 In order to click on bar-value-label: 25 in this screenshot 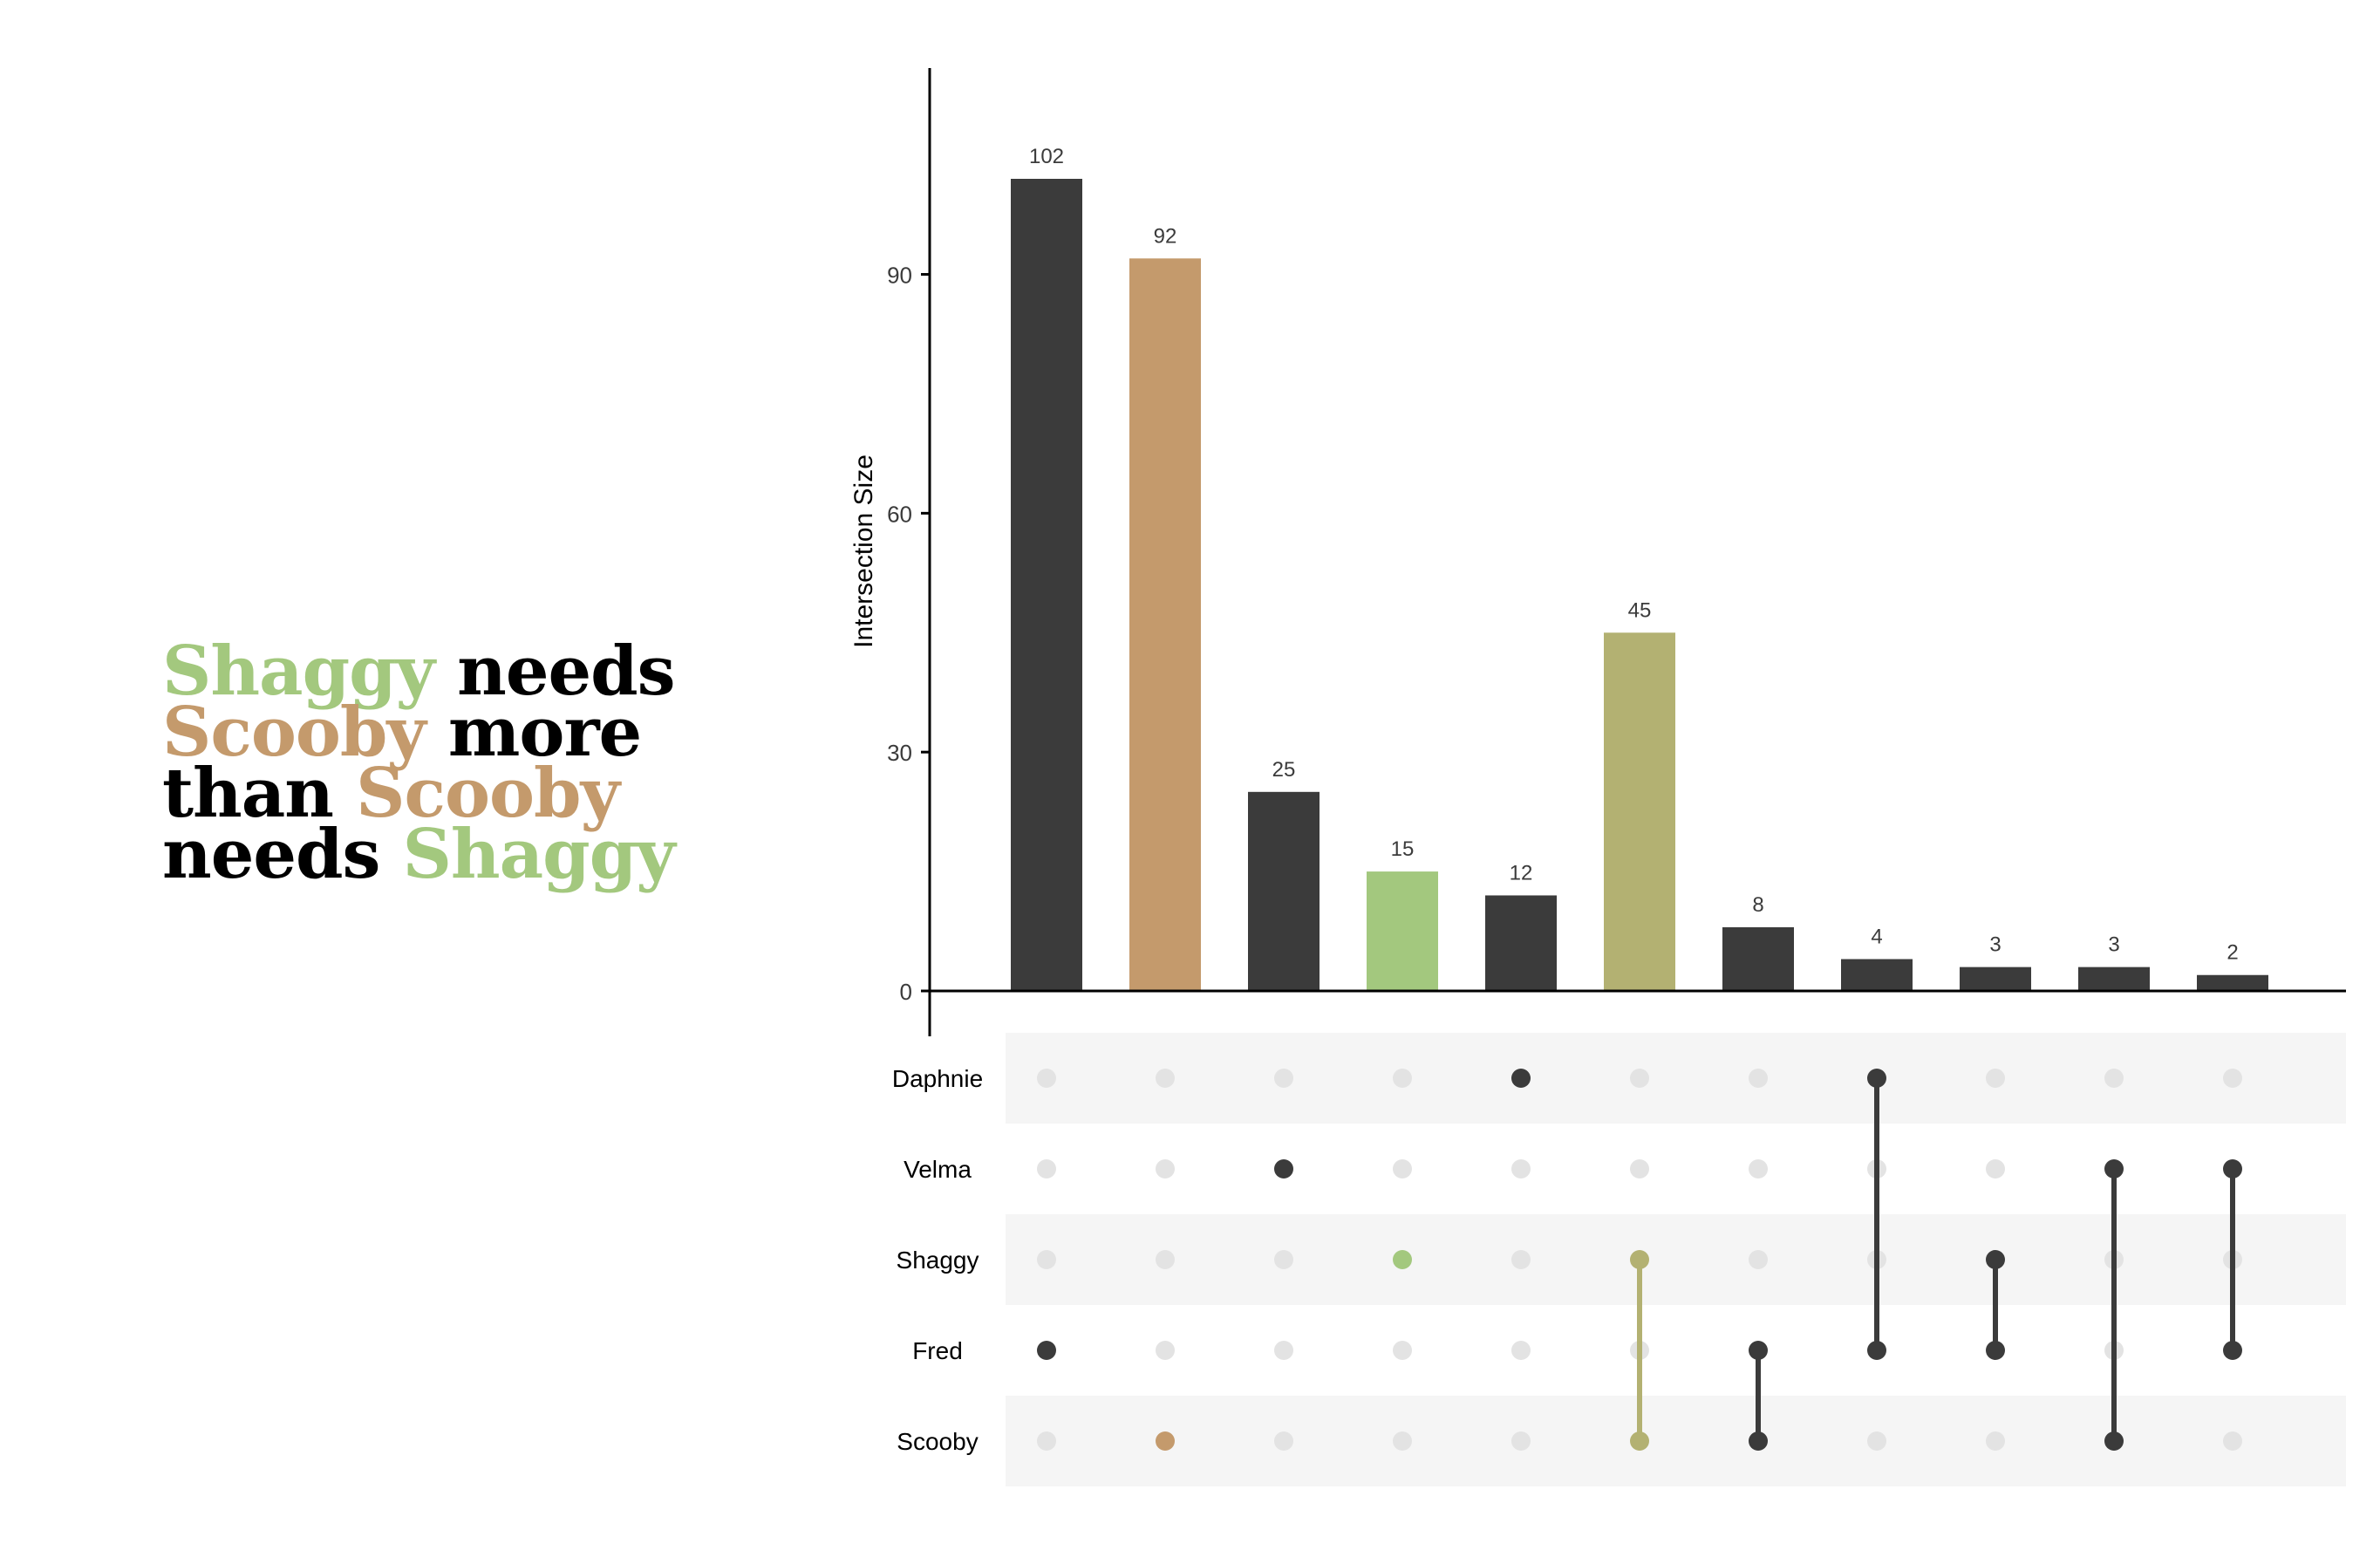, I will do `click(1284, 770)`.